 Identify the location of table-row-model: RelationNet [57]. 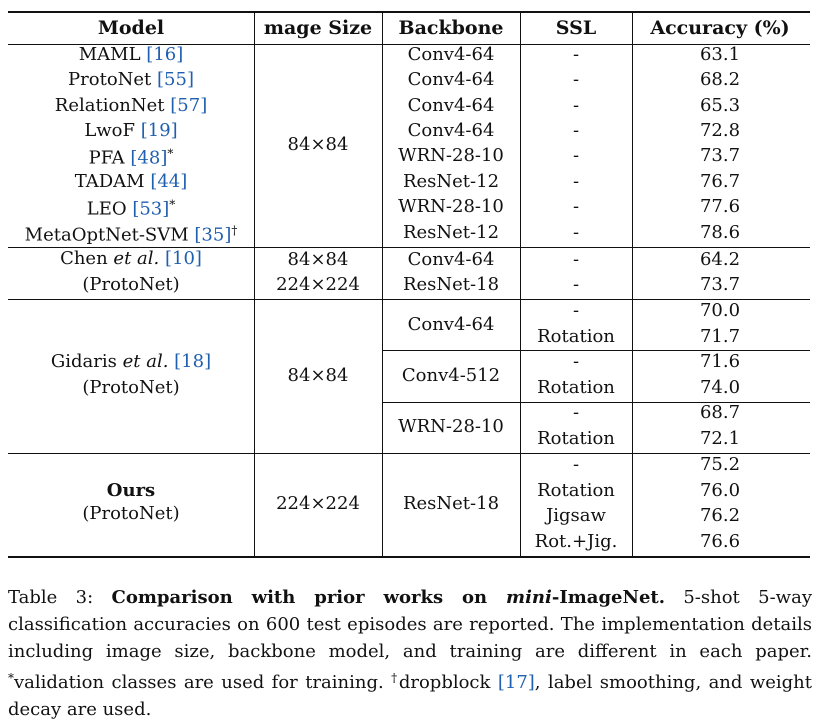
(131, 106).